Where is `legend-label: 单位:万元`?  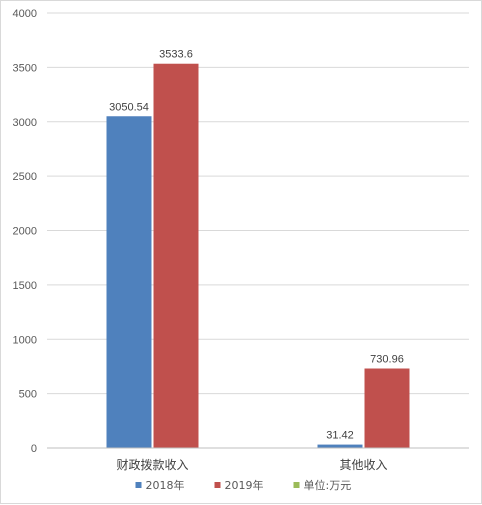
legend-label: 单位:万元 is located at coordinates (328, 485).